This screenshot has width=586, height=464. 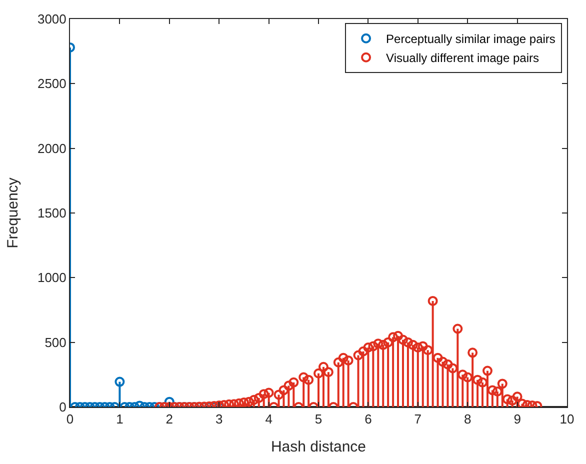 I want to click on y-tick-label: 1000, so click(x=51, y=278).